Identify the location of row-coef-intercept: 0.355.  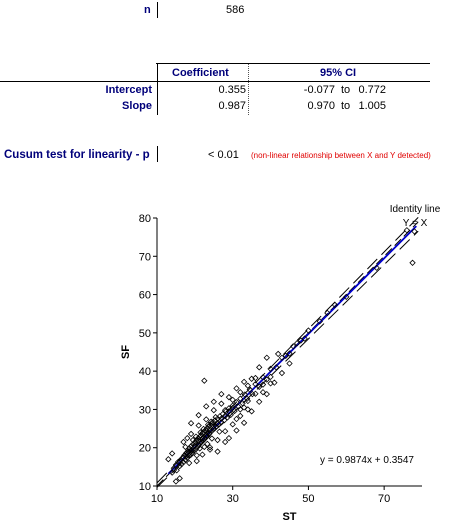
(232, 90).